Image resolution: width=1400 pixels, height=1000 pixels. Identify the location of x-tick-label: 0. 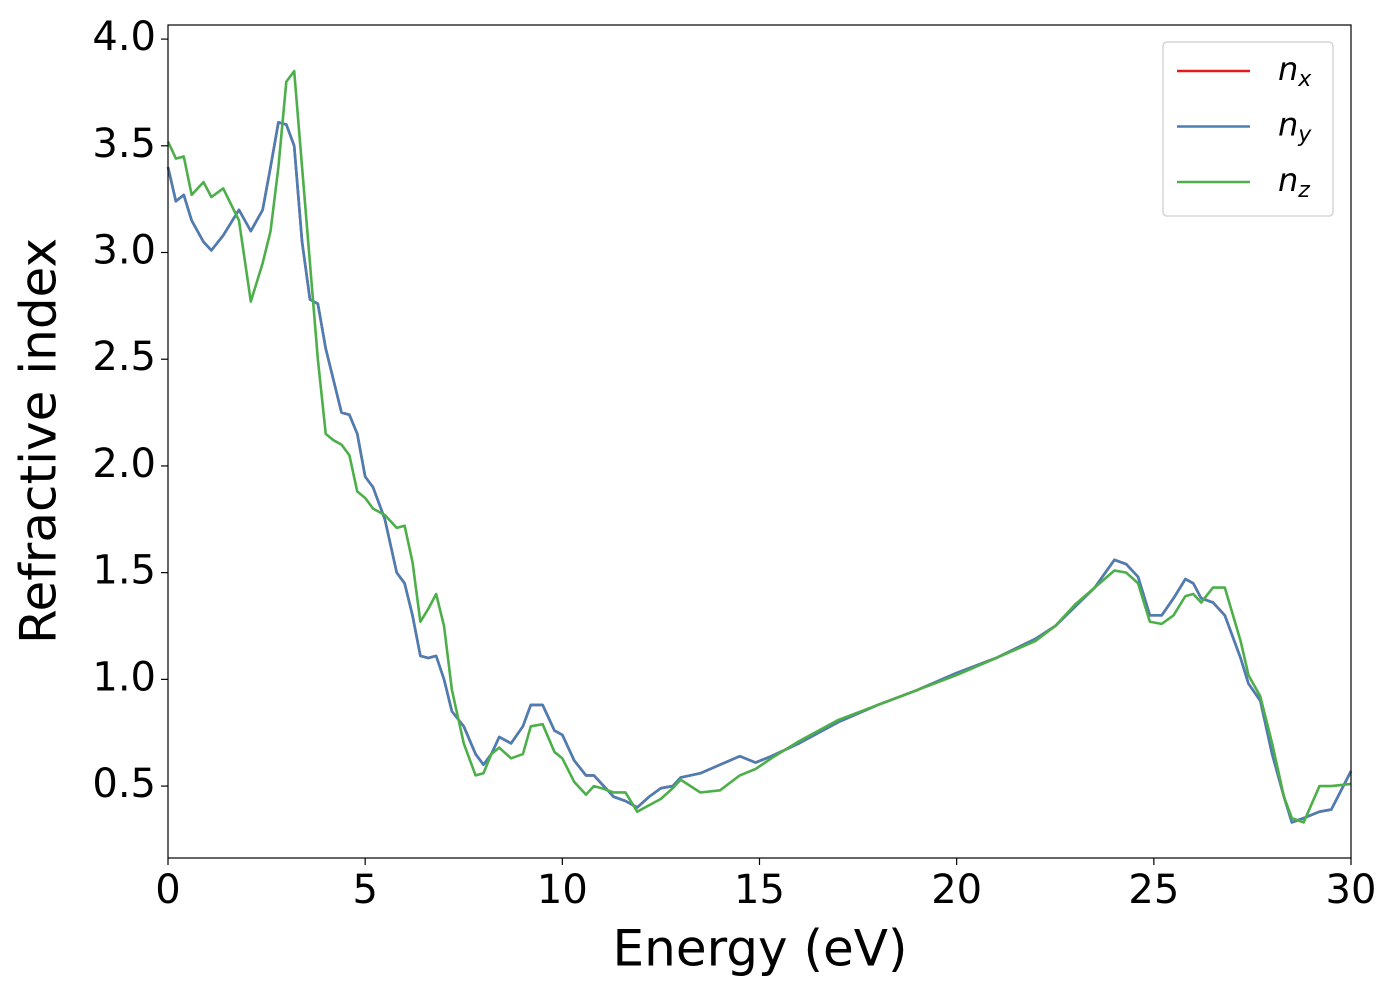
(167, 890).